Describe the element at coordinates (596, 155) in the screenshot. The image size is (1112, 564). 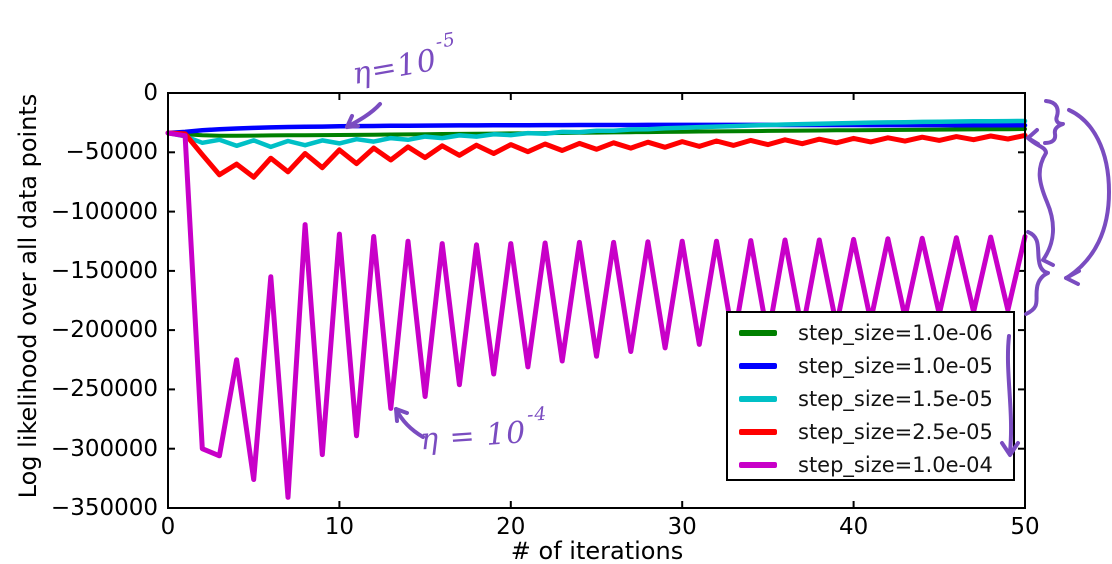
I see `series-line-step_size=2.5e-05` at that location.